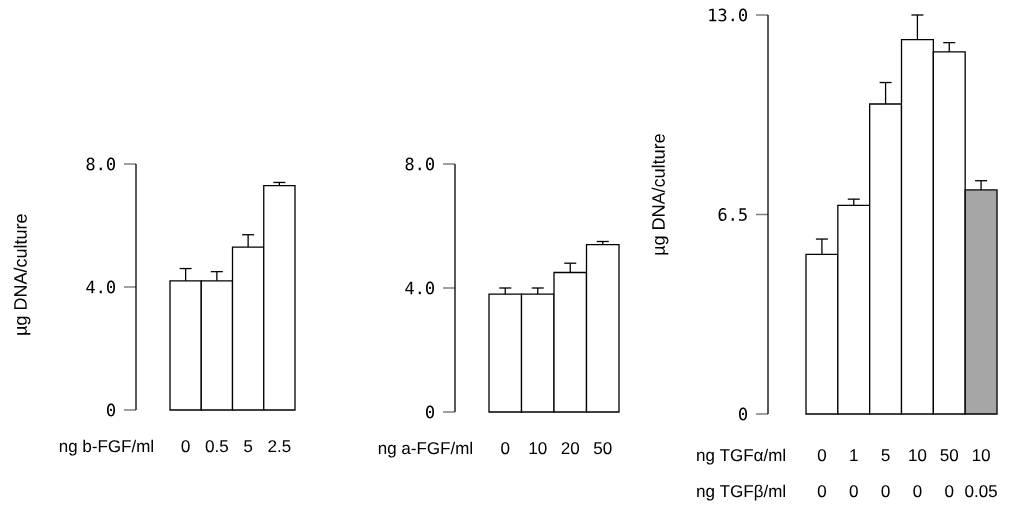  I want to click on x-tick-label: 2.5, so click(279, 446).